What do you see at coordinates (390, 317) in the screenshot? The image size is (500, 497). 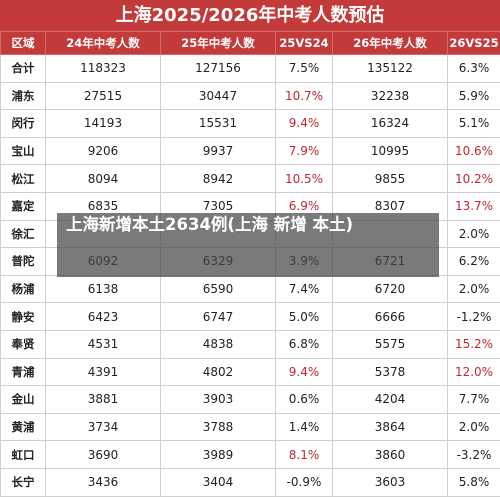 I see `count-2026-cell: 6666` at bounding box center [390, 317].